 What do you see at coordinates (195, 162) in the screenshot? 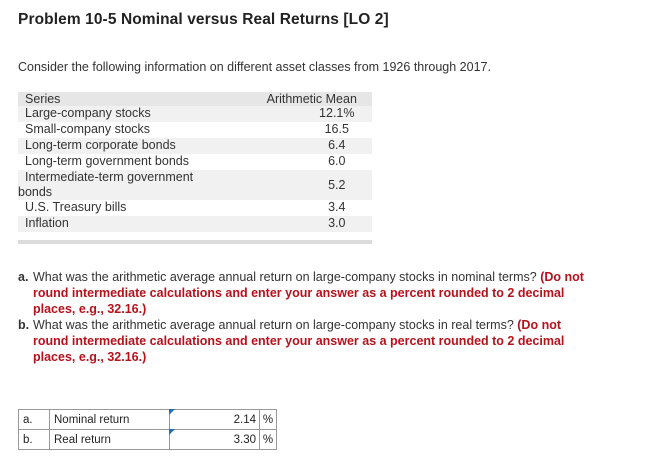
I see `table-row: Long-term government bonds 6.0` at bounding box center [195, 162].